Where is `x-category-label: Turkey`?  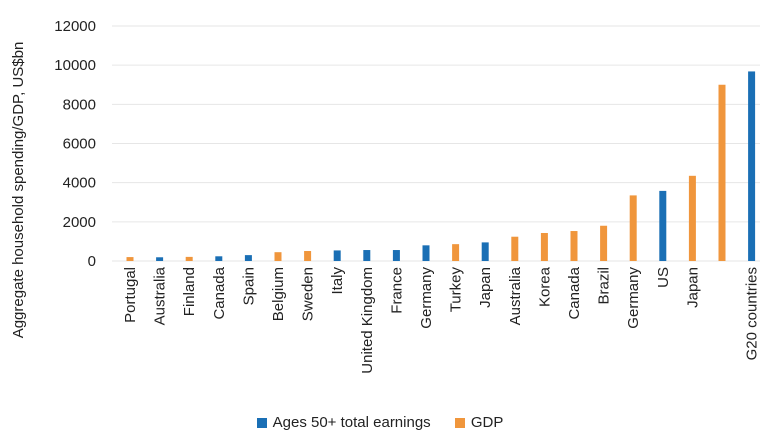 x-category-label: Turkey is located at coordinates (456, 290).